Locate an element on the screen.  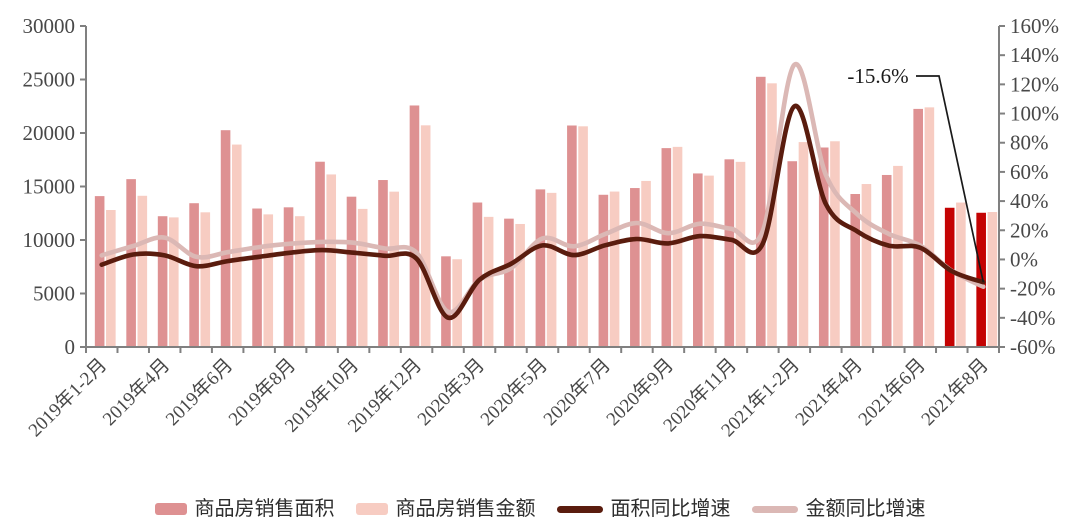
x-axis-label: 2019年1-2月 is located at coordinates (67, 397).